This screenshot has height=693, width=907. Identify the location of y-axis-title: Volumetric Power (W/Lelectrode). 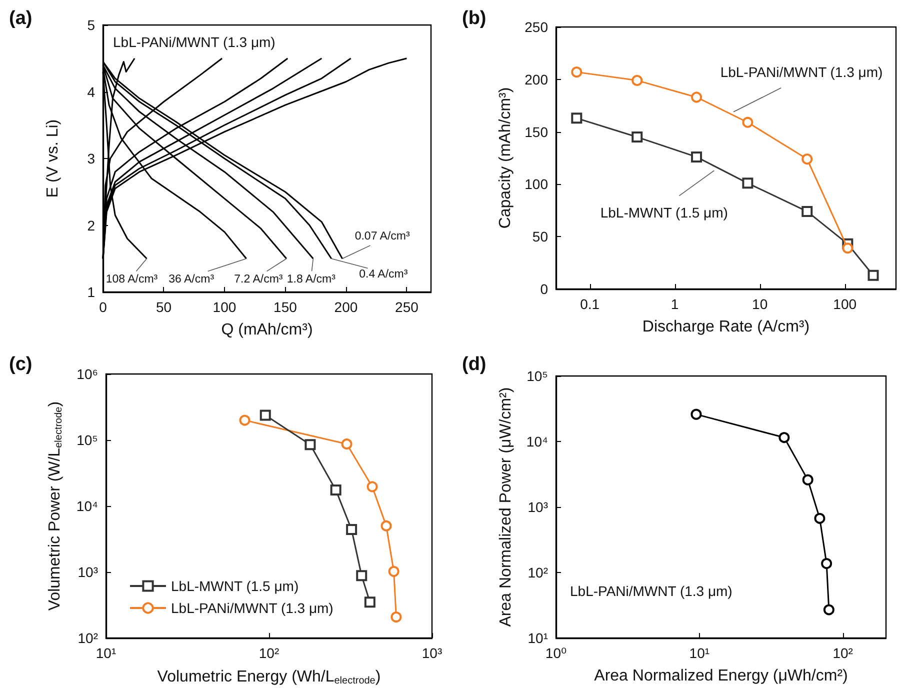
(55, 506).